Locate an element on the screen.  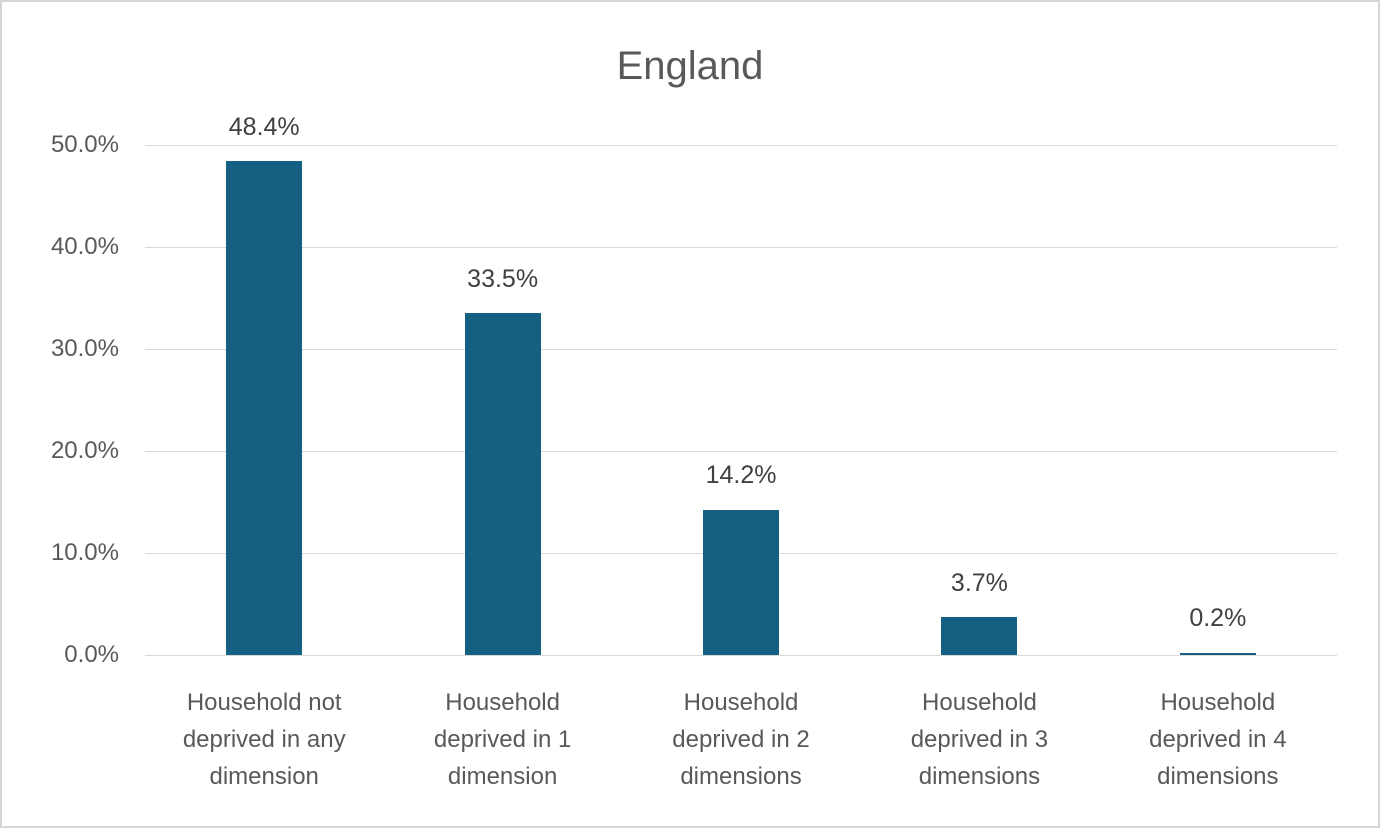
bar-slot: 14.2% is located at coordinates (741, 400).